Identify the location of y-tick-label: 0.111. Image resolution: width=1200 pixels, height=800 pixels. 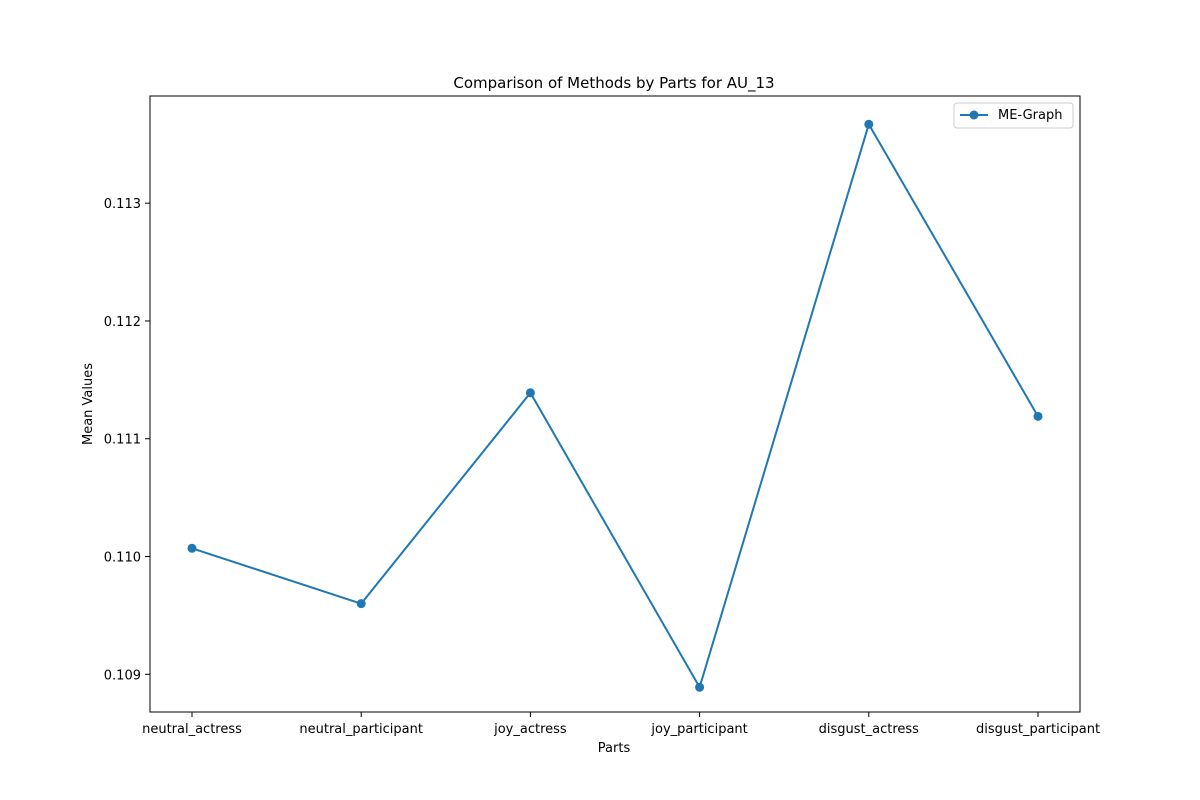
(122, 440).